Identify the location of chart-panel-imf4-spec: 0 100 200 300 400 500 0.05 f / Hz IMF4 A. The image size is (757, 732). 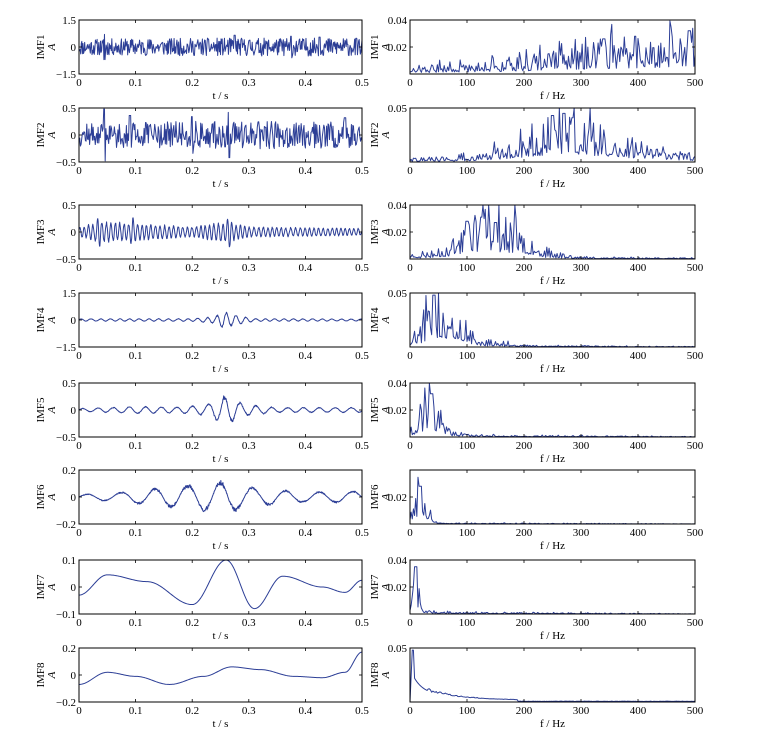
(536, 331).